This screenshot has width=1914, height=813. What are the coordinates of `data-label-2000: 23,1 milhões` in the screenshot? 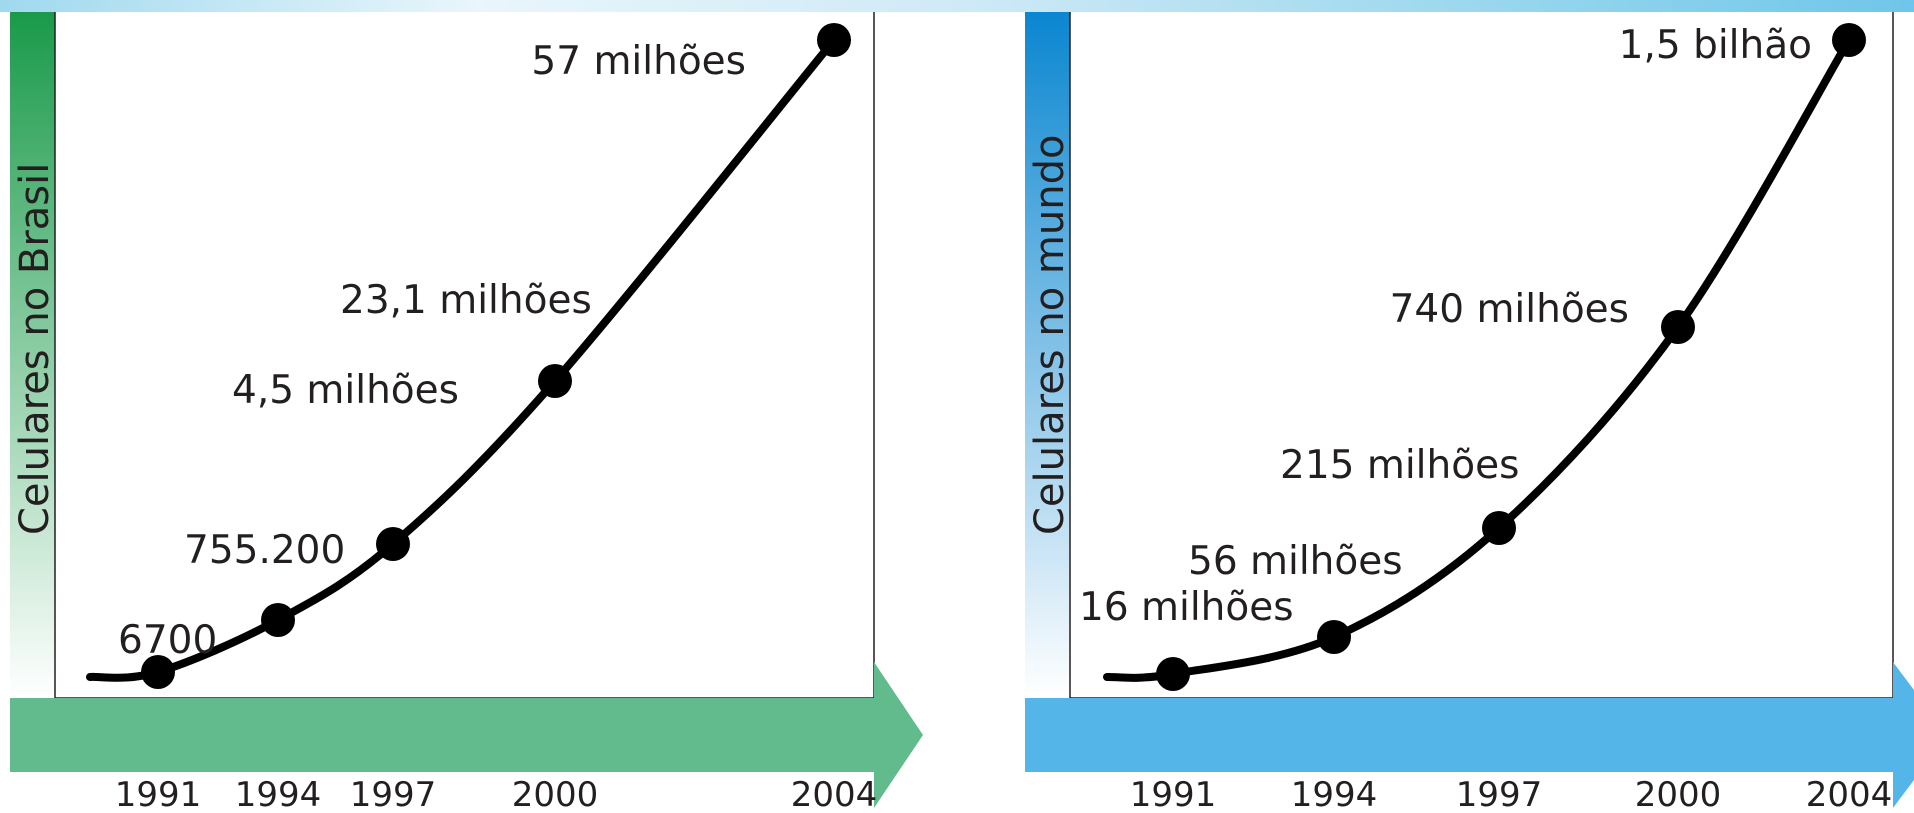 It's located at (466, 300).